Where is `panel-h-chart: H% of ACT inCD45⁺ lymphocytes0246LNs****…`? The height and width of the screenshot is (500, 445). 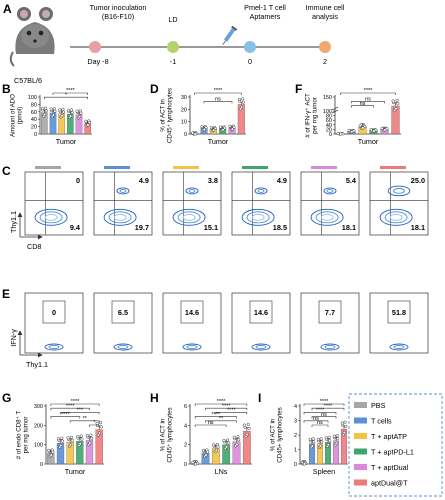 panel-h-chart: H% of ACT inCD45⁺ lymphocytes0246LNs****… is located at coordinates (201, 433).